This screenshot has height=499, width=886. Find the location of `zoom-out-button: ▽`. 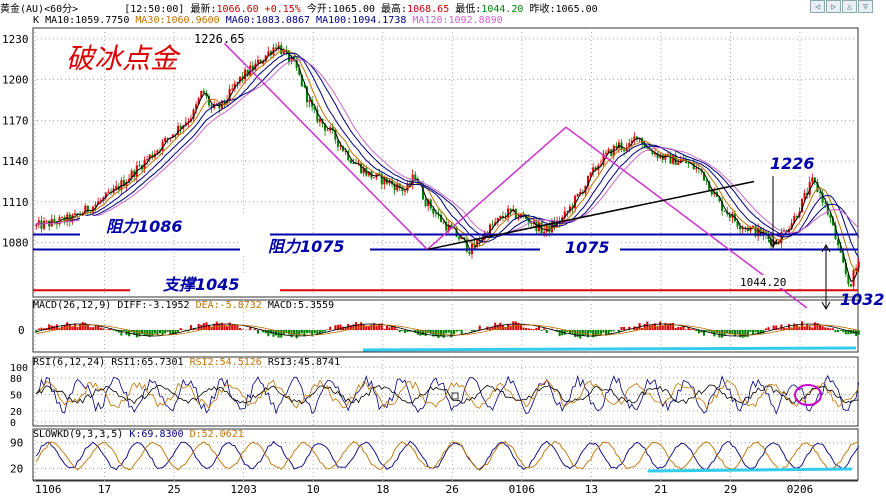

zoom-out-button: ▽ is located at coordinates (865, 6).